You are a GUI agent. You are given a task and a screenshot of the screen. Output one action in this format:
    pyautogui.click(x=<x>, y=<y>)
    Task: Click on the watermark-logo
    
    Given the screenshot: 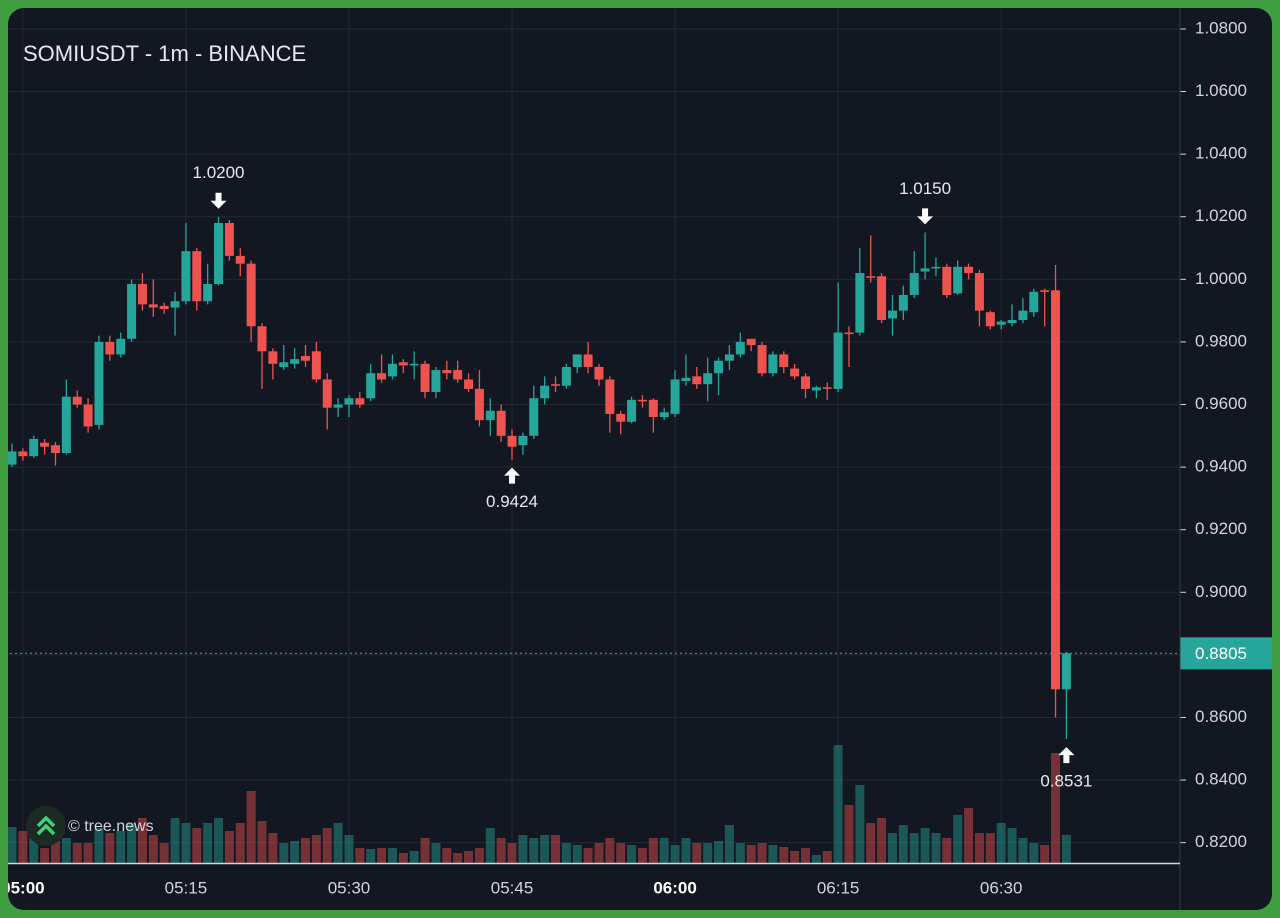 What is the action you would take?
    pyautogui.click(x=46, y=826)
    